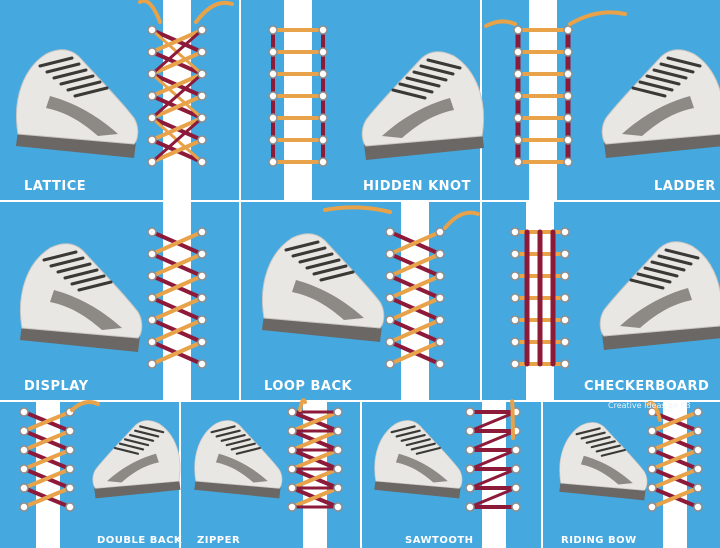  I want to click on label-hidden-knot: HIDDEN KNOT, so click(417, 186).